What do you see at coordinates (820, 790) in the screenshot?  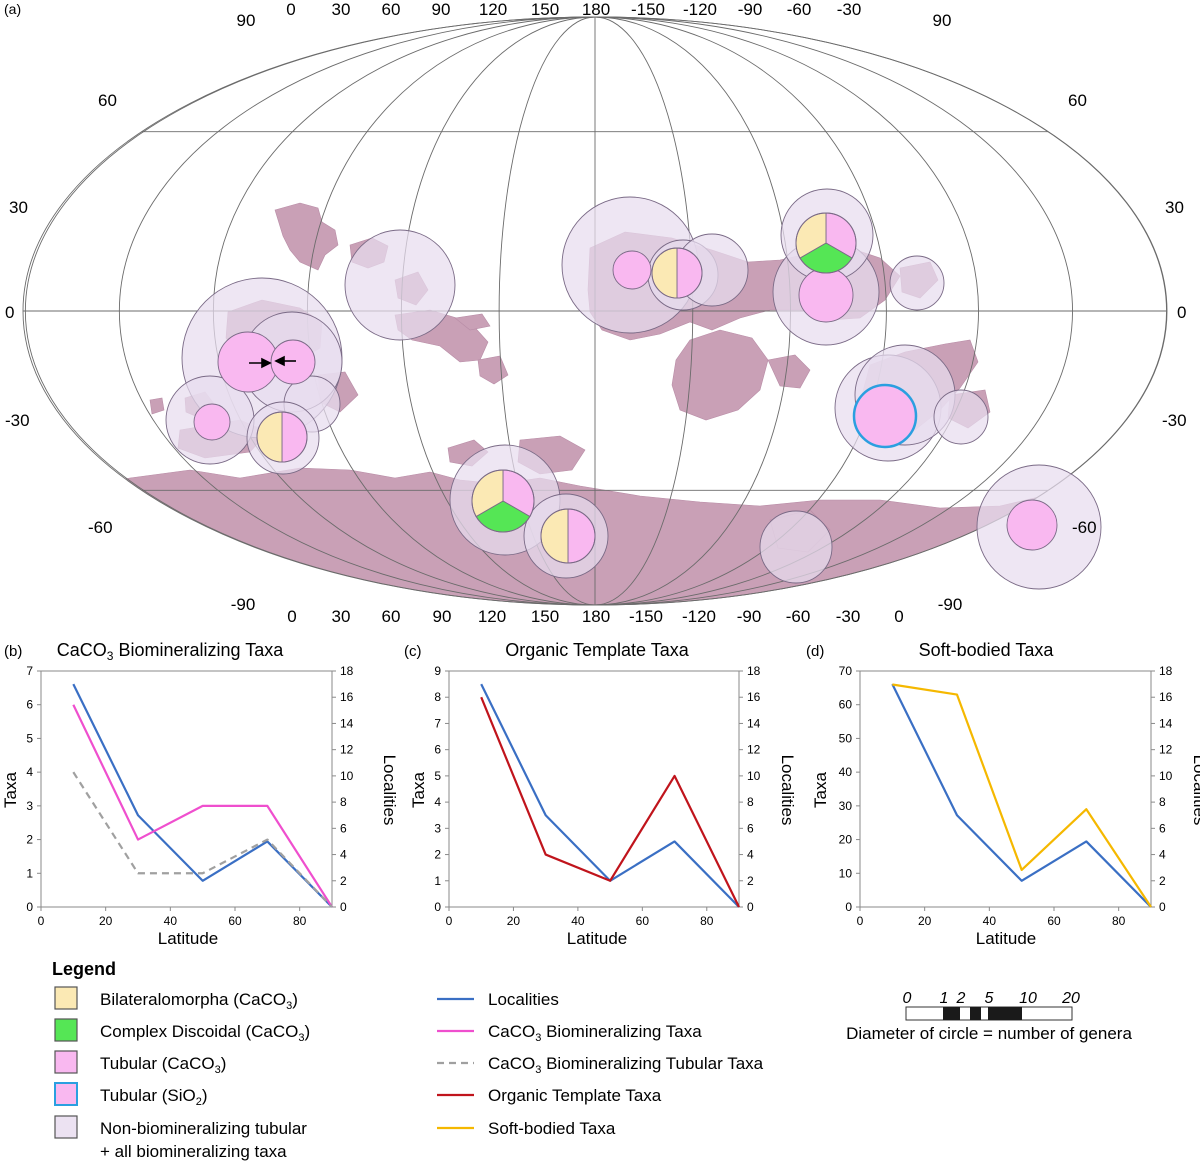 I see `y-axis-label-left-d: Taxa` at bounding box center [820, 790].